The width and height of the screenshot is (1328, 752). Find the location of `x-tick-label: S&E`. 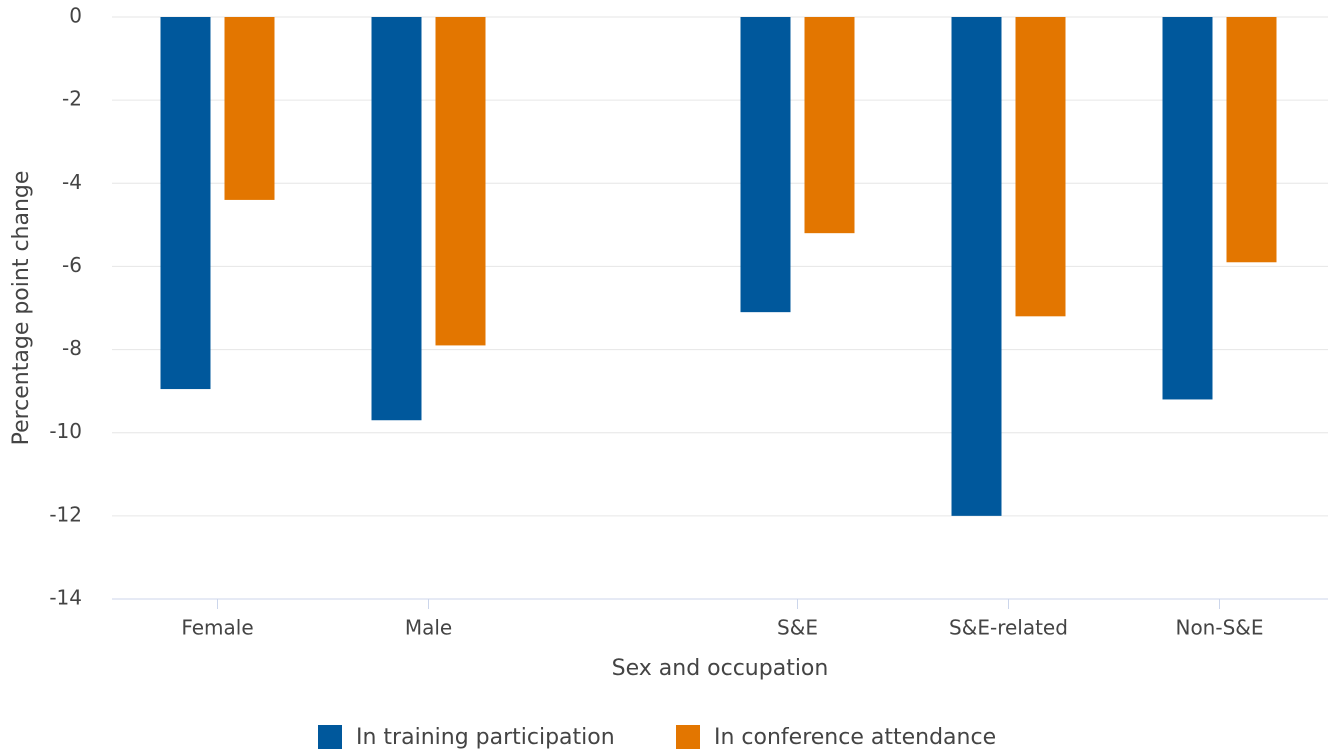

x-tick-label: S&E is located at coordinates (797, 628).